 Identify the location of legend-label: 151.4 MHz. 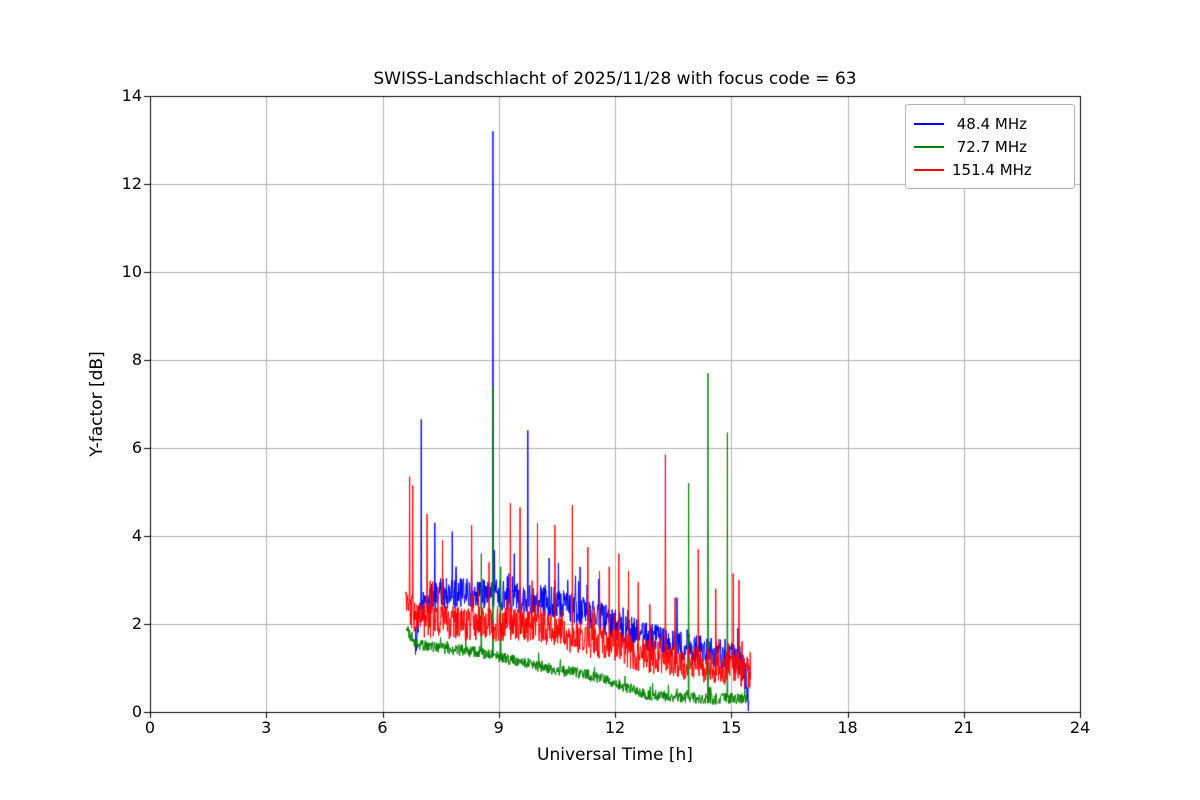
(992, 169).